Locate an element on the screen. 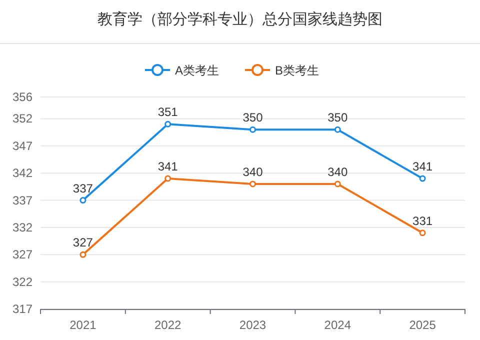 The height and width of the screenshot is (340, 480). legend-label: B类考生 is located at coordinates (297, 71).